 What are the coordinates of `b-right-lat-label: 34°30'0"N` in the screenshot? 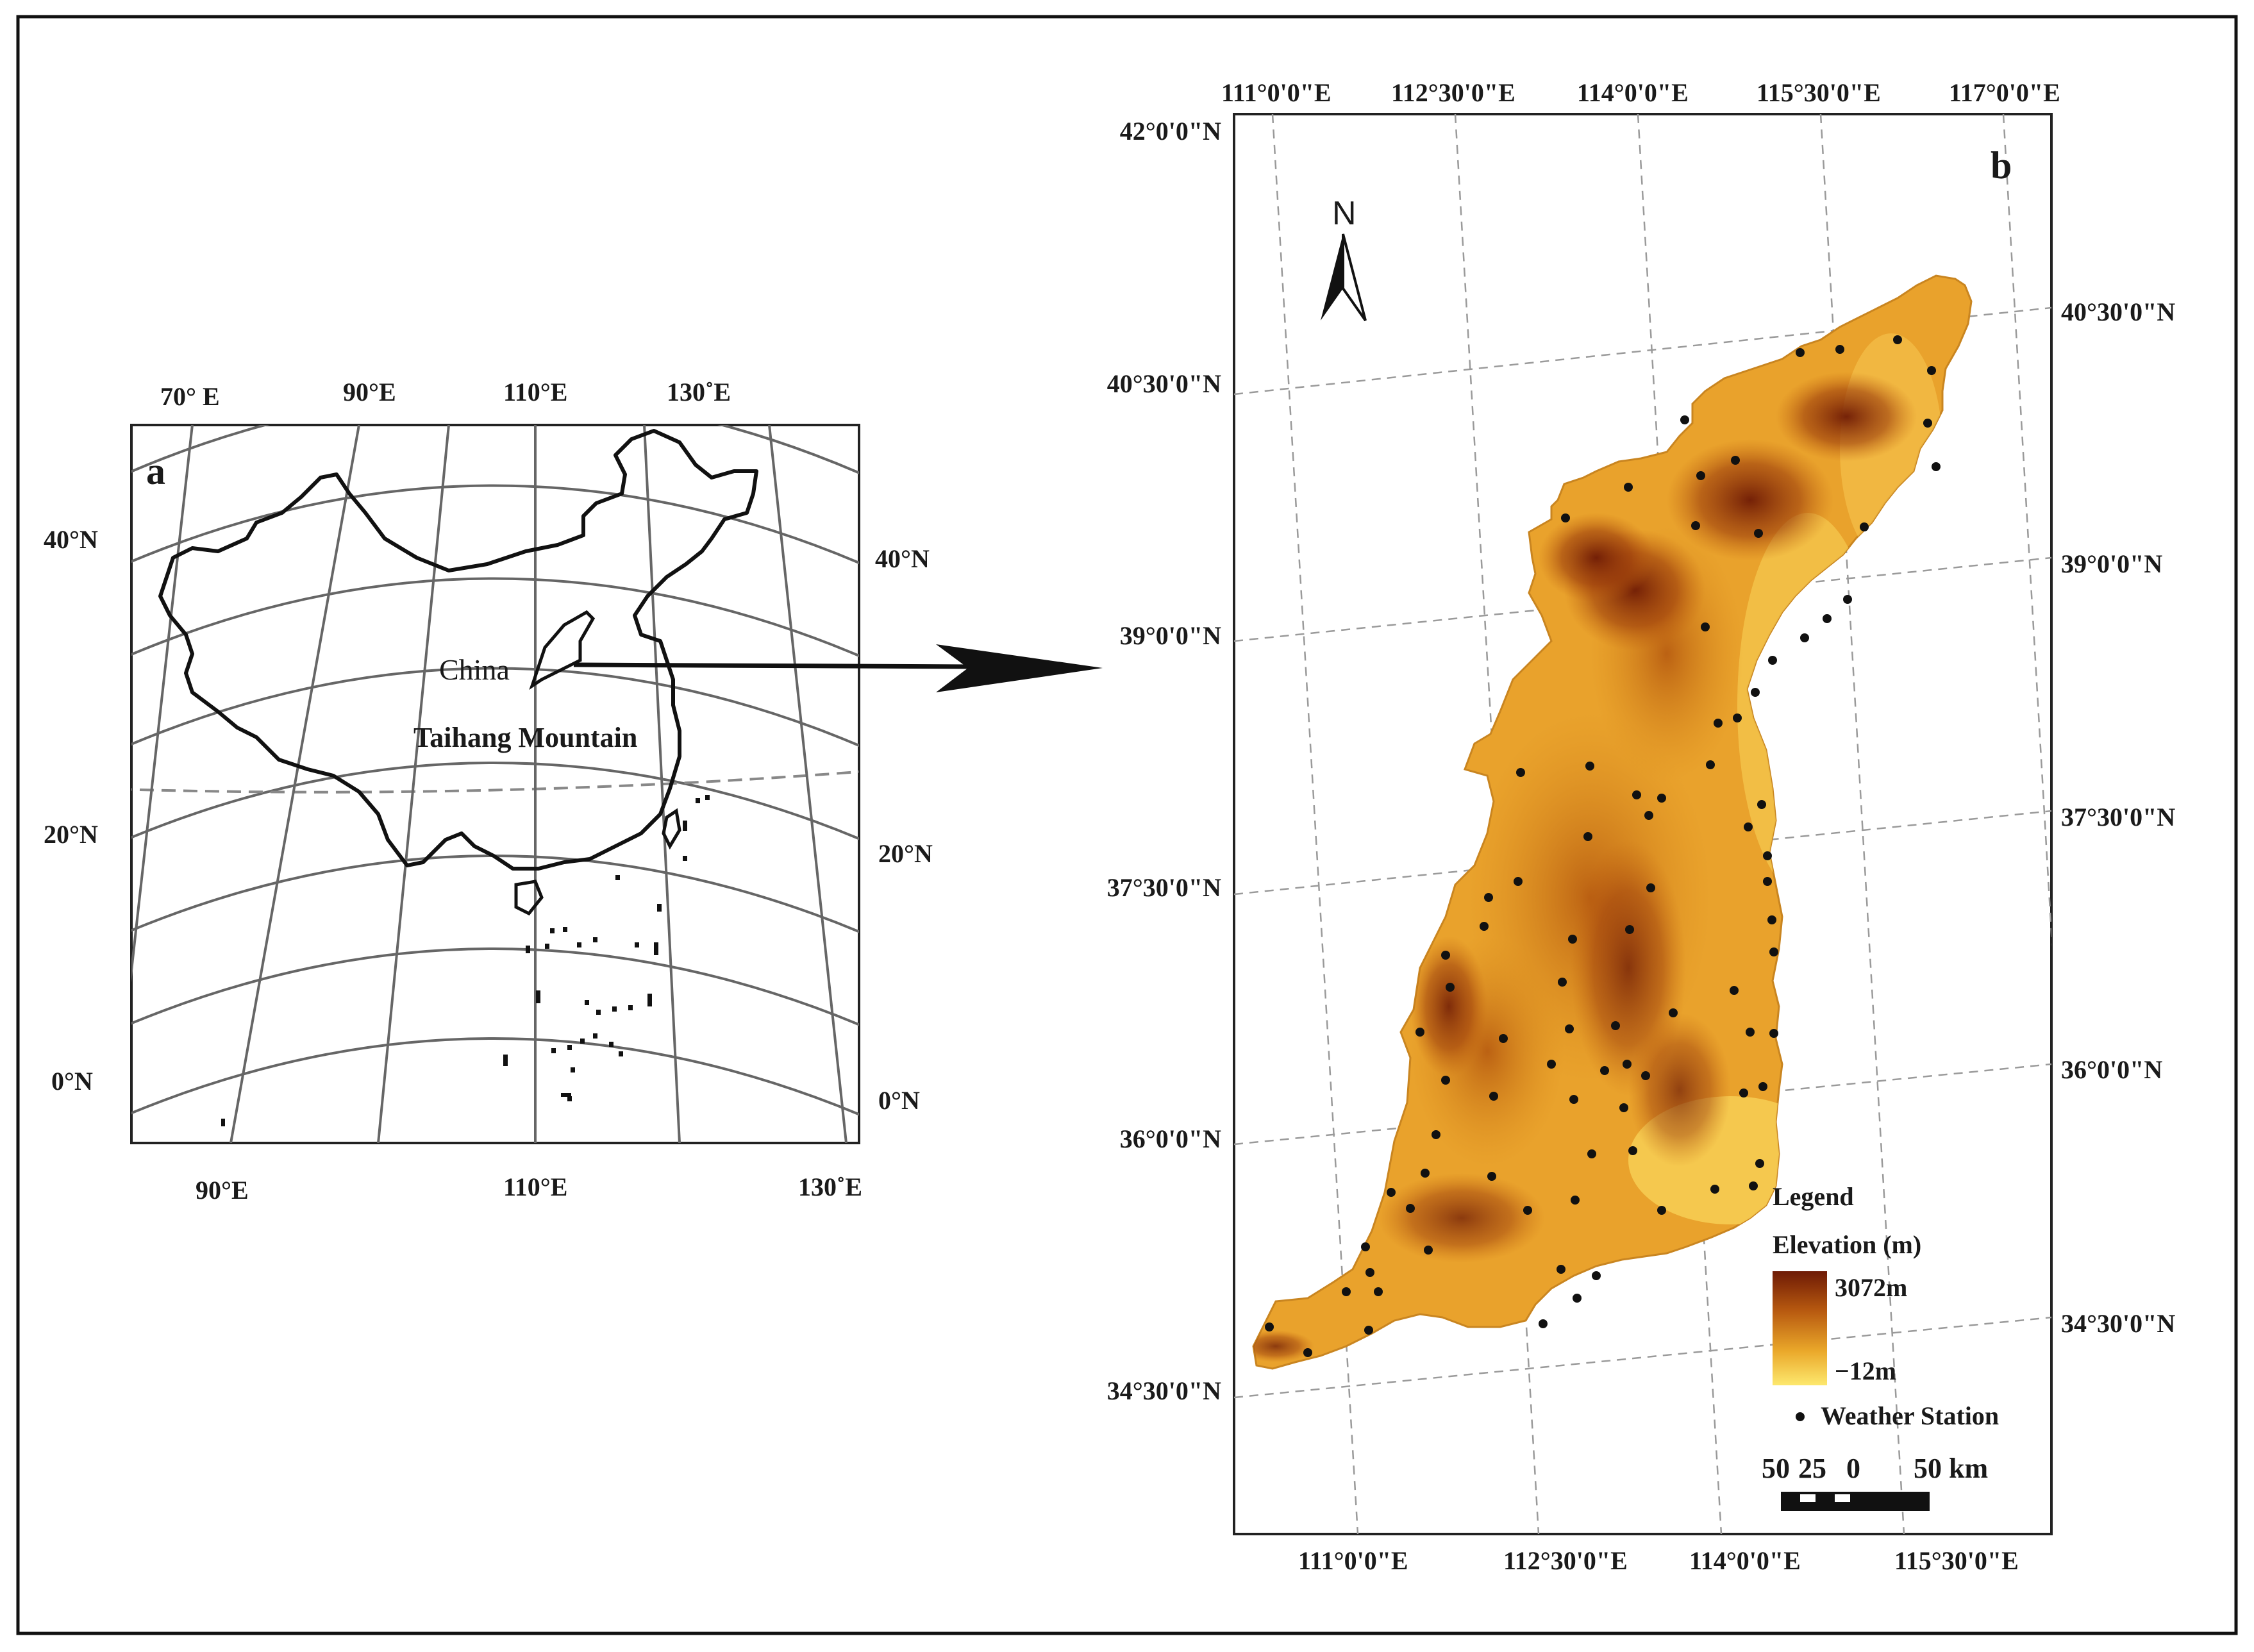 It's located at (2118, 1323).